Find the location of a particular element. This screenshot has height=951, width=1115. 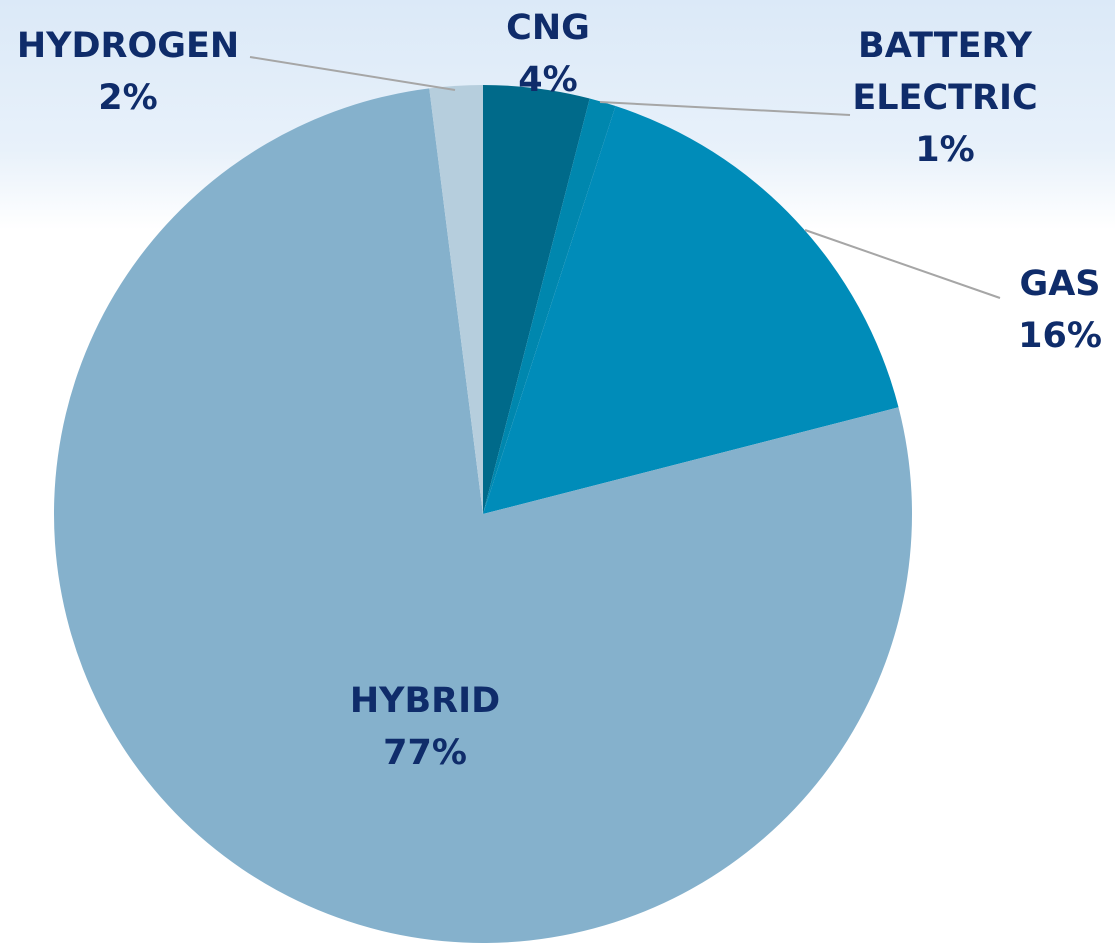

value-label: 4% is located at coordinates (548, 80).